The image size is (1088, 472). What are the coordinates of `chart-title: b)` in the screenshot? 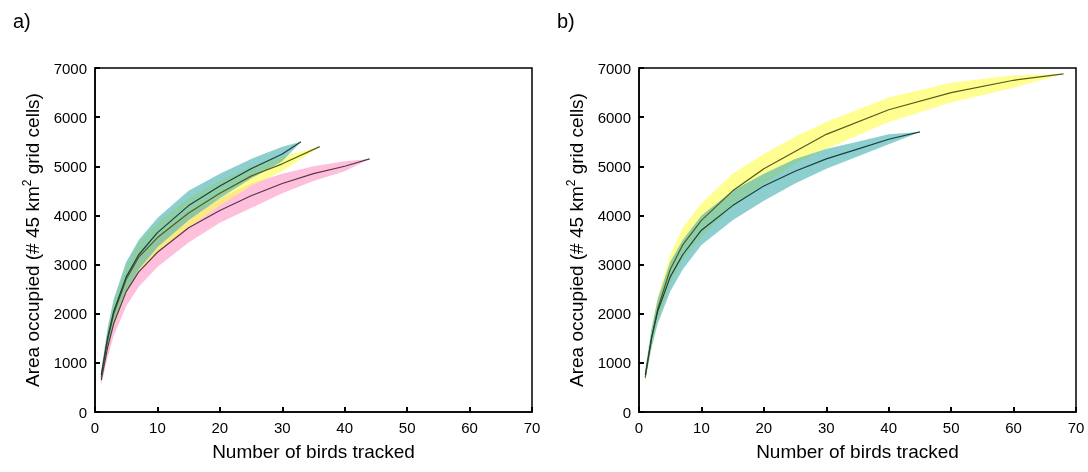 It's located at (566, 21).